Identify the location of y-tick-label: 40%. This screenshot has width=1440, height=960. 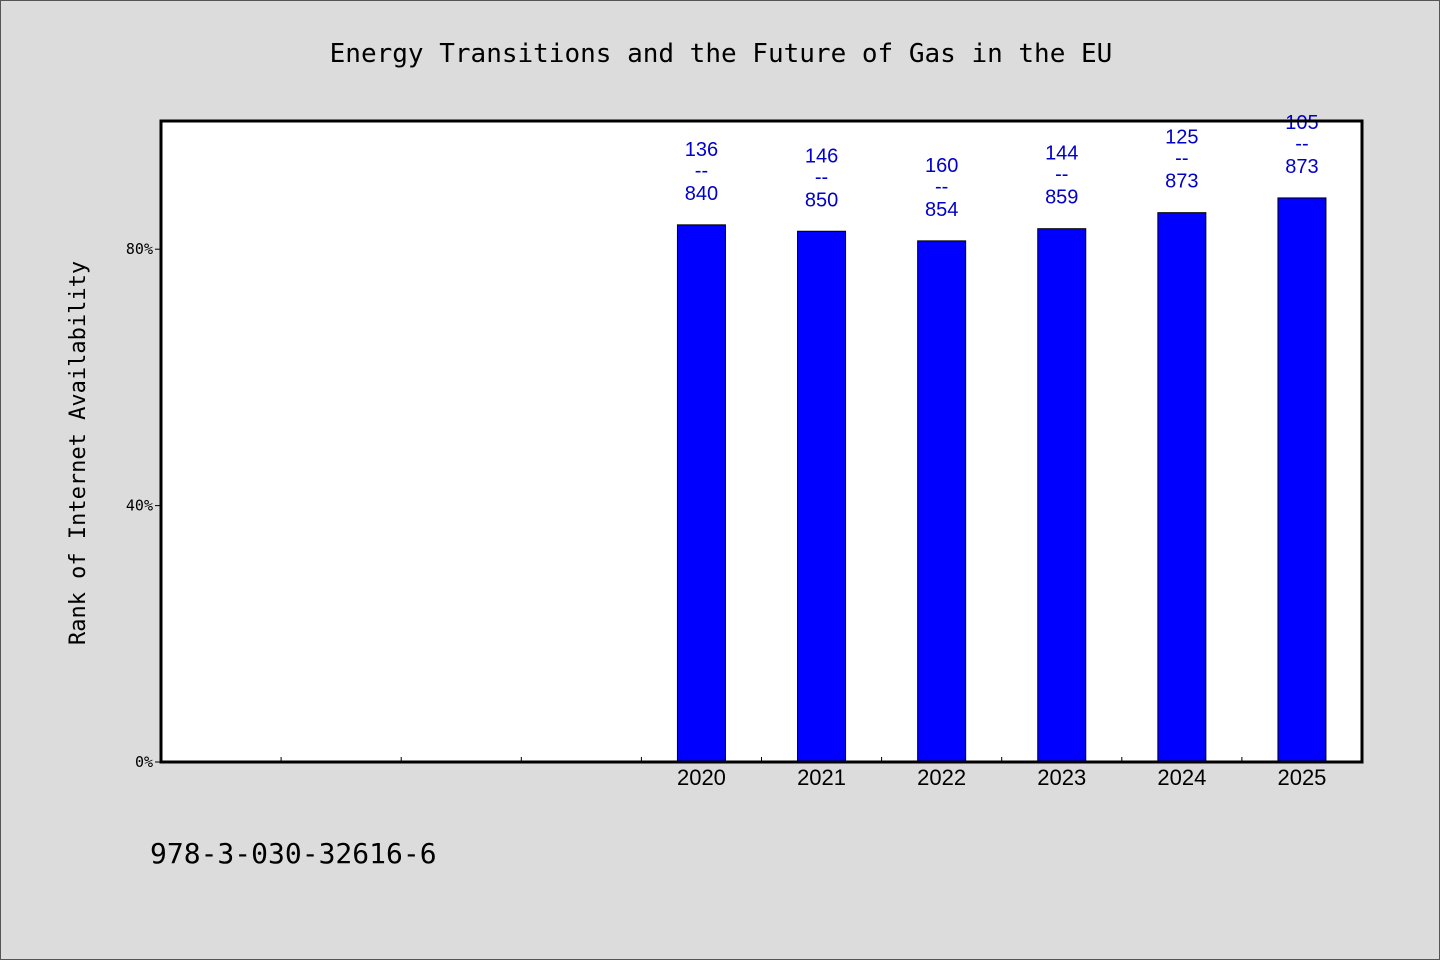
(139, 506).